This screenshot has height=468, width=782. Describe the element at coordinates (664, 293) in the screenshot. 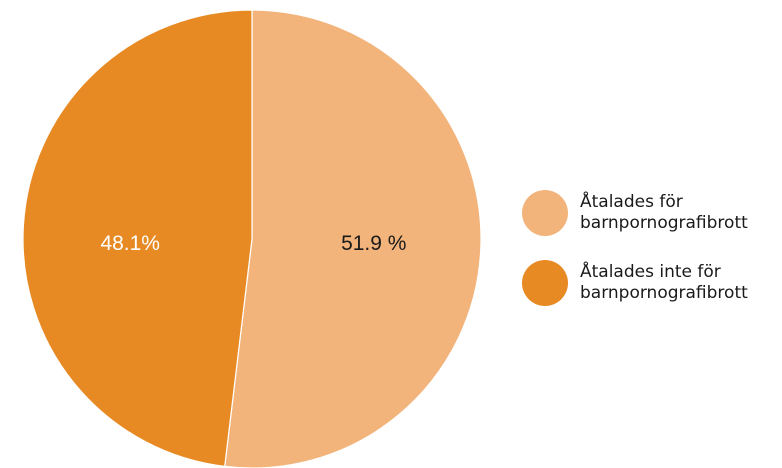

I see `legend-label-not-prosecuted-line2: barnpornografibrott` at that location.